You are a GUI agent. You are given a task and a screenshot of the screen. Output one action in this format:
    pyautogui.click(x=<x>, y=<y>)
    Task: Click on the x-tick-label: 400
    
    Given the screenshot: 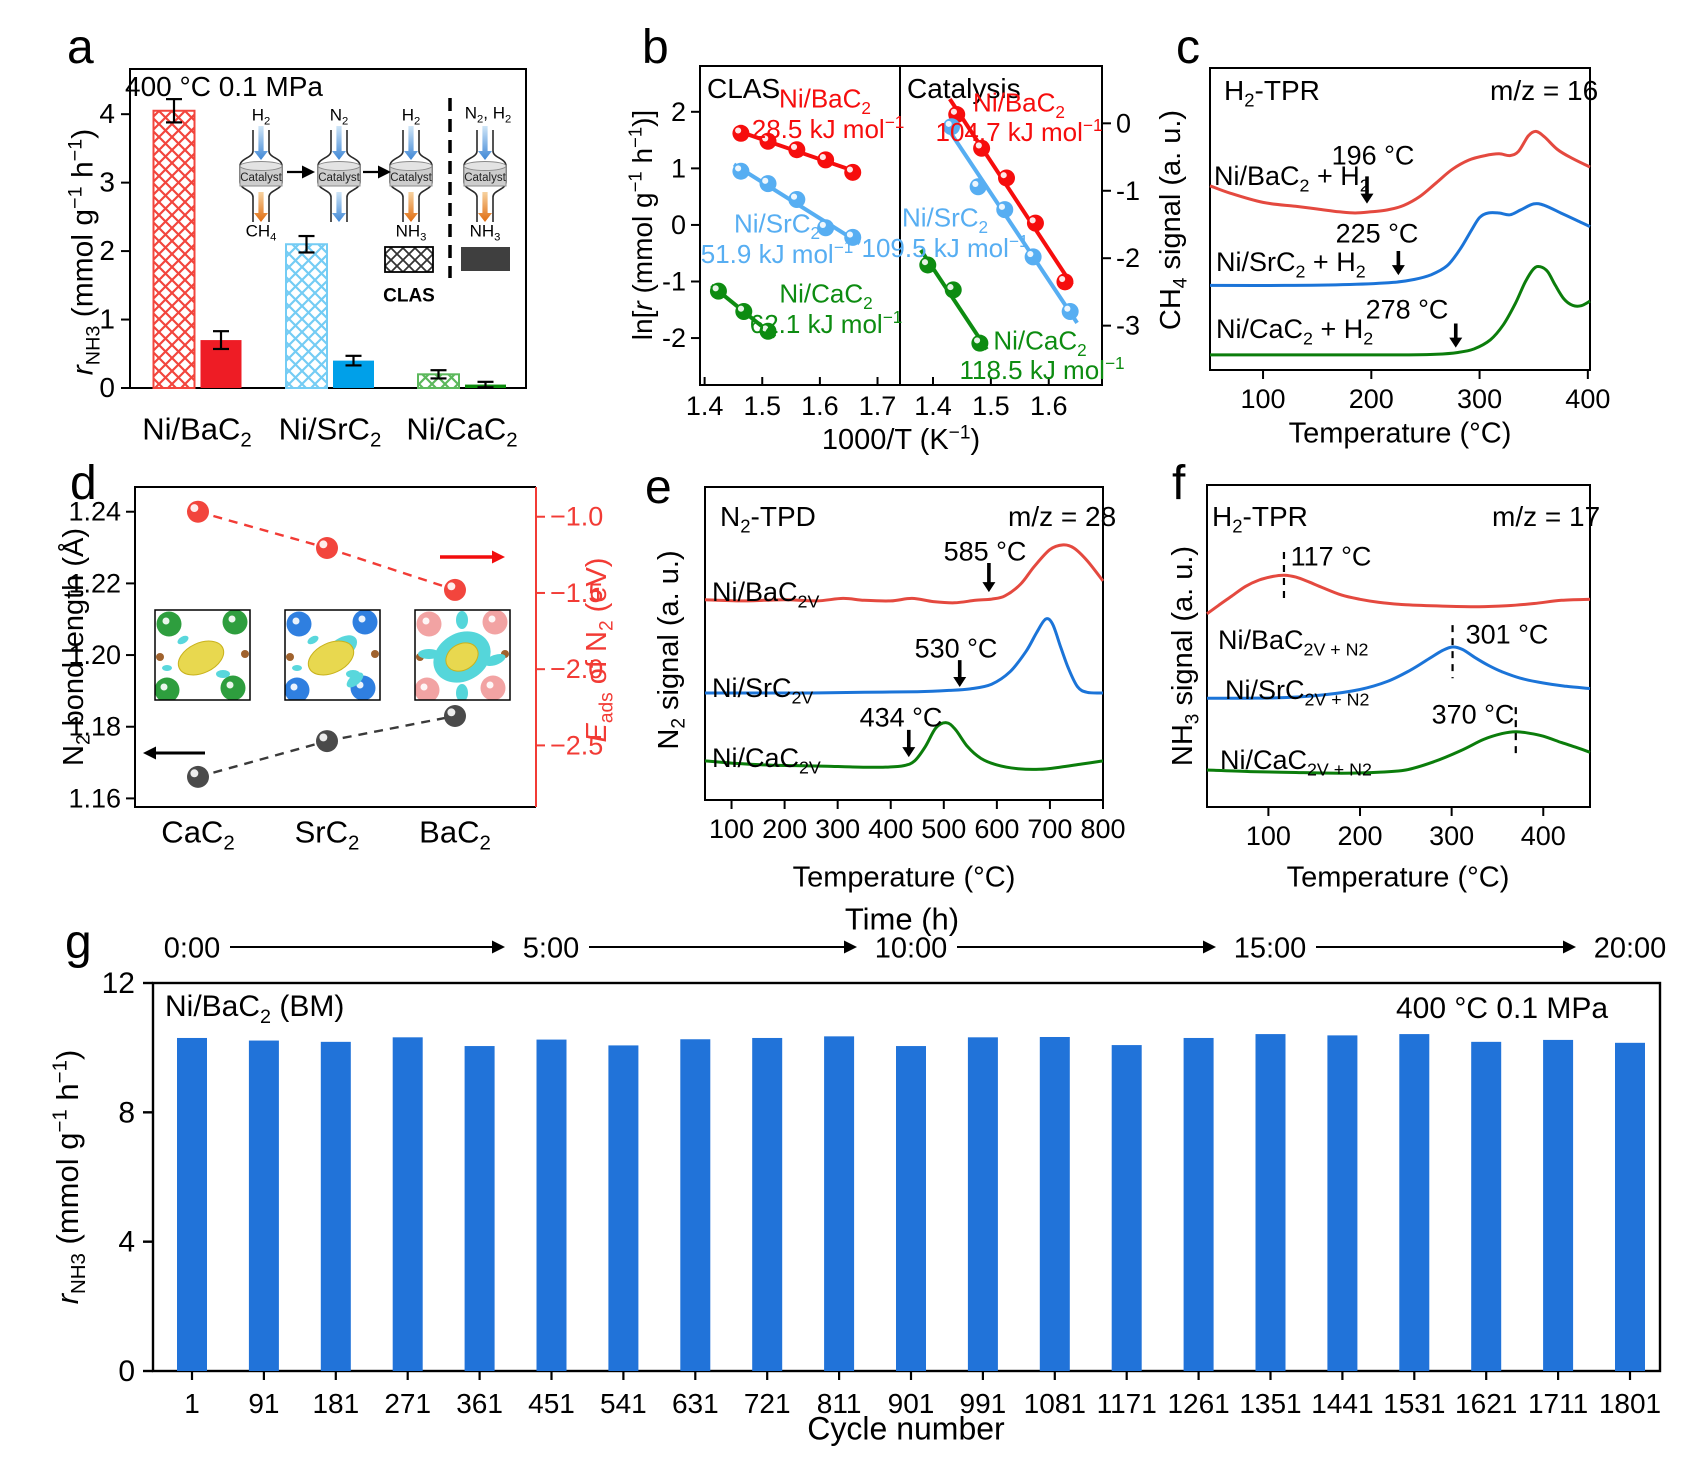 What is the action you would take?
    pyautogui.click(x=1587, y=399)
    